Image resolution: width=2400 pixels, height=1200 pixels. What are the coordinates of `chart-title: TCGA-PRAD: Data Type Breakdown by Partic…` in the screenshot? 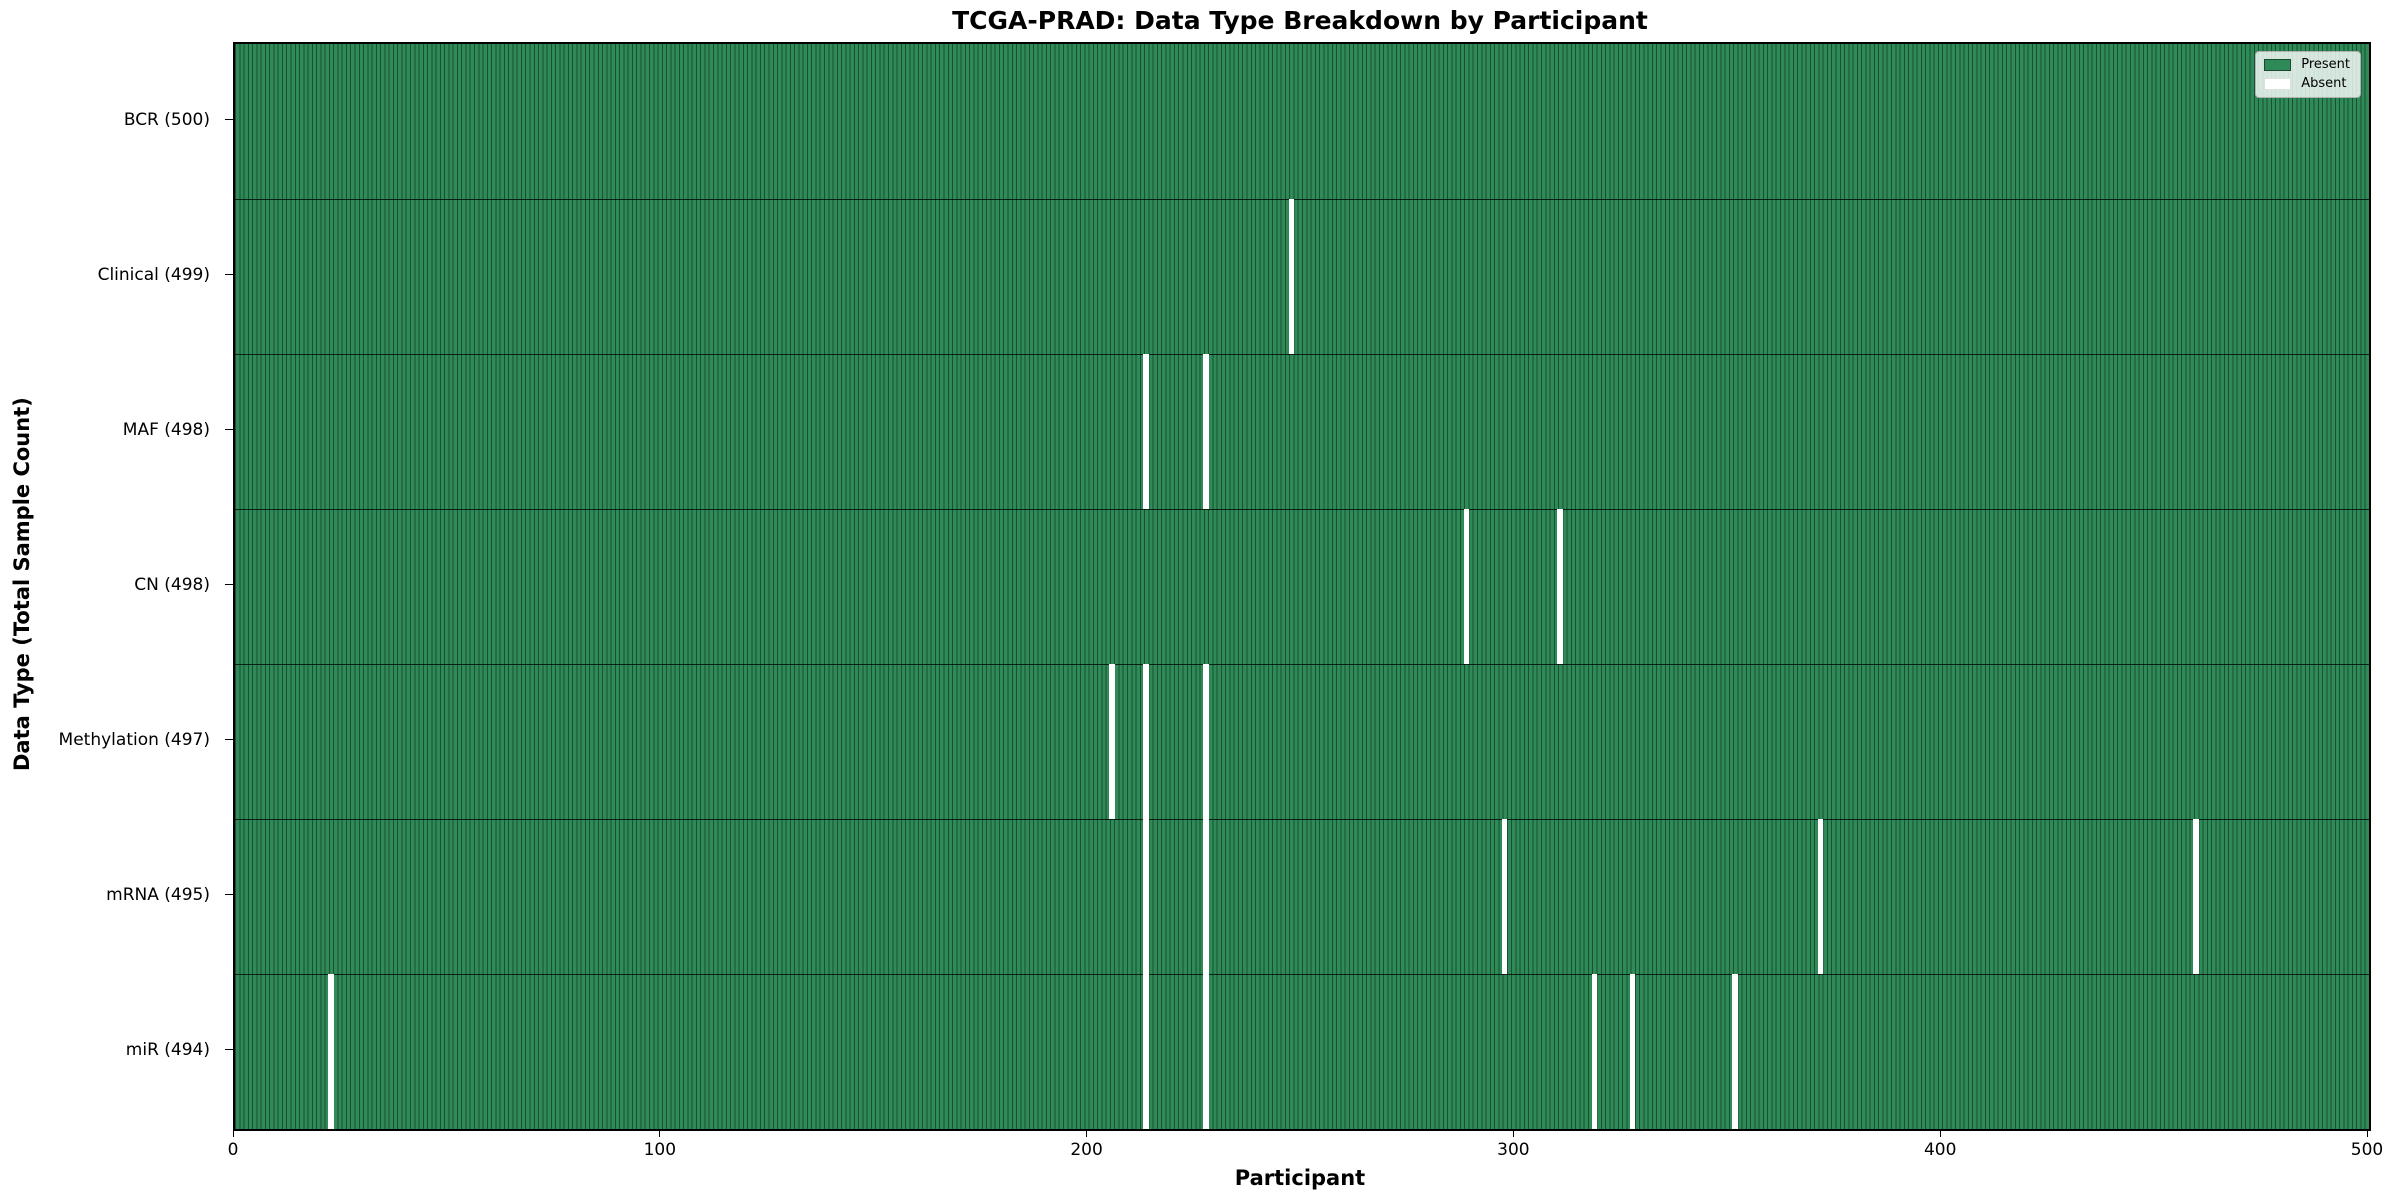 It's located at (1300, 20).